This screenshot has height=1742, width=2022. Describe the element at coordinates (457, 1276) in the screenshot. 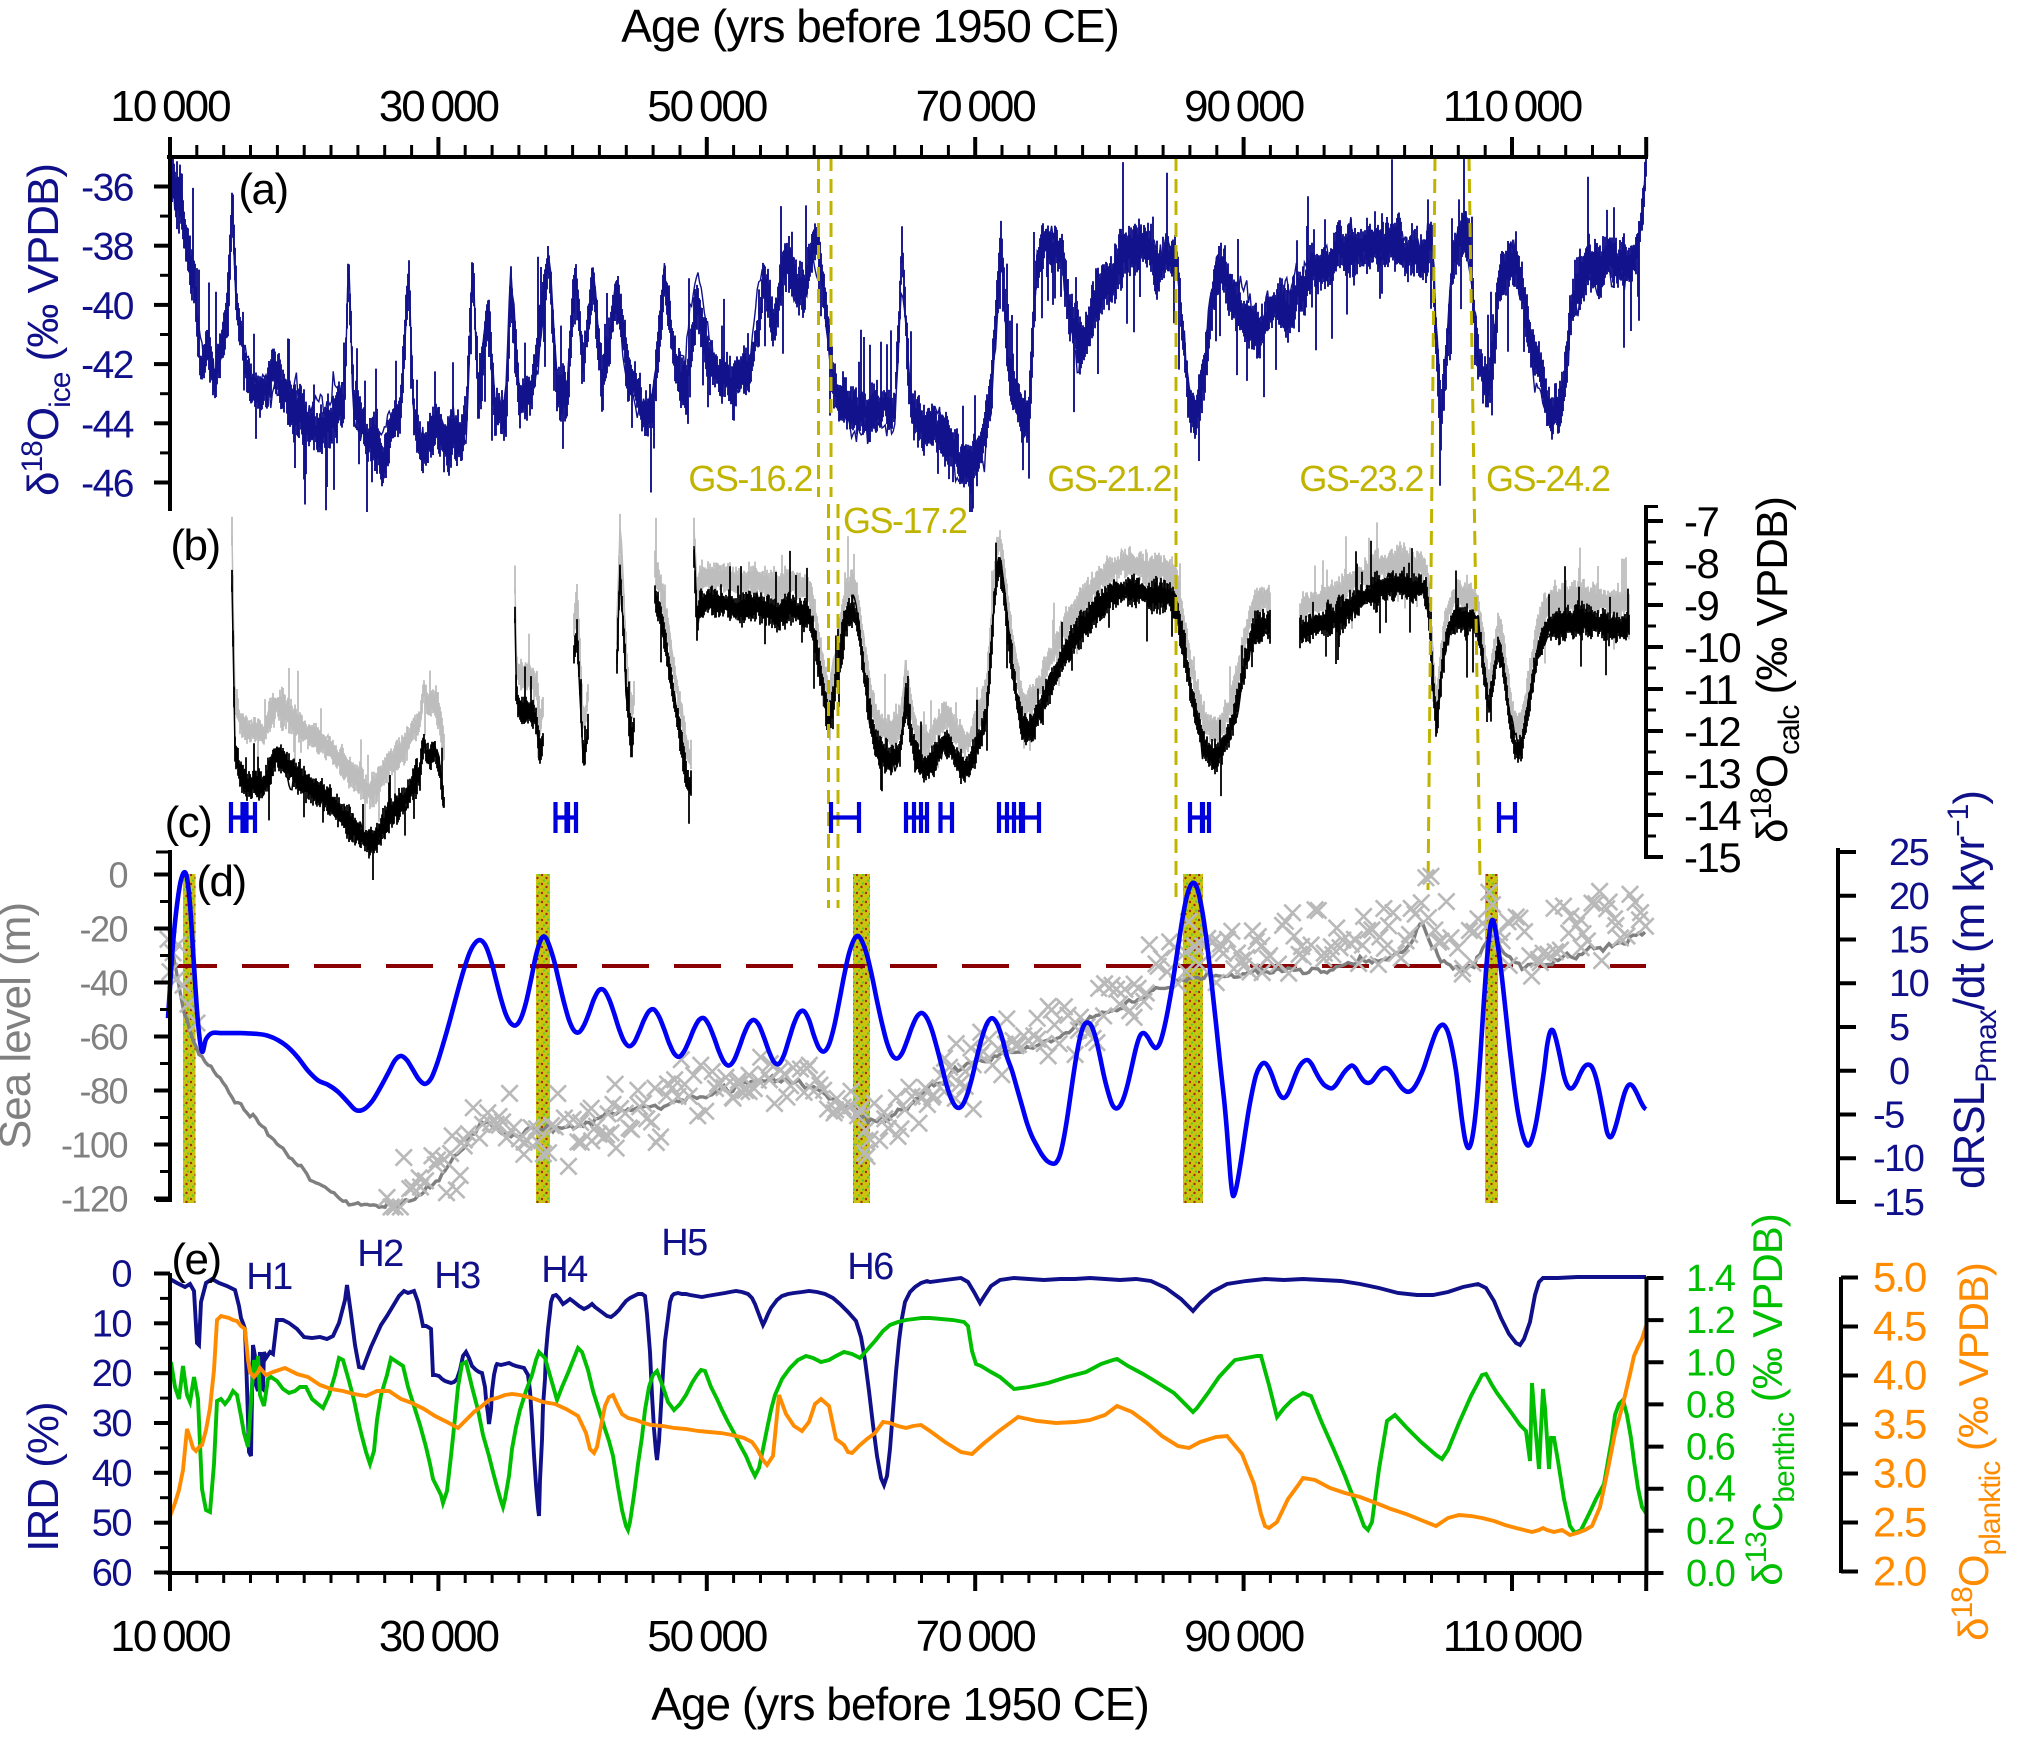

I see `svg-text: H3` at that location.